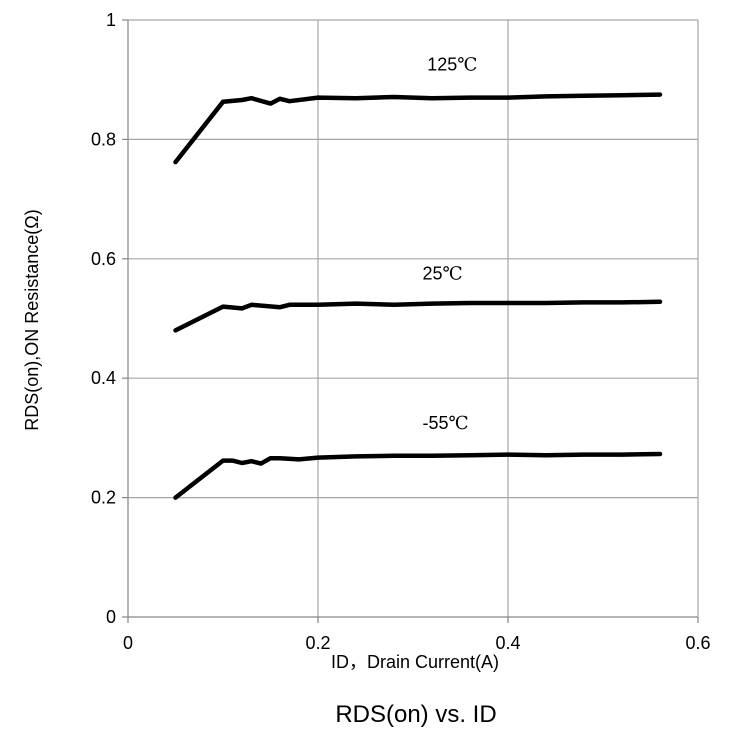  I want to click on x-tick-labels: 0 0.2 0.4 0.6, so click(417, 643).